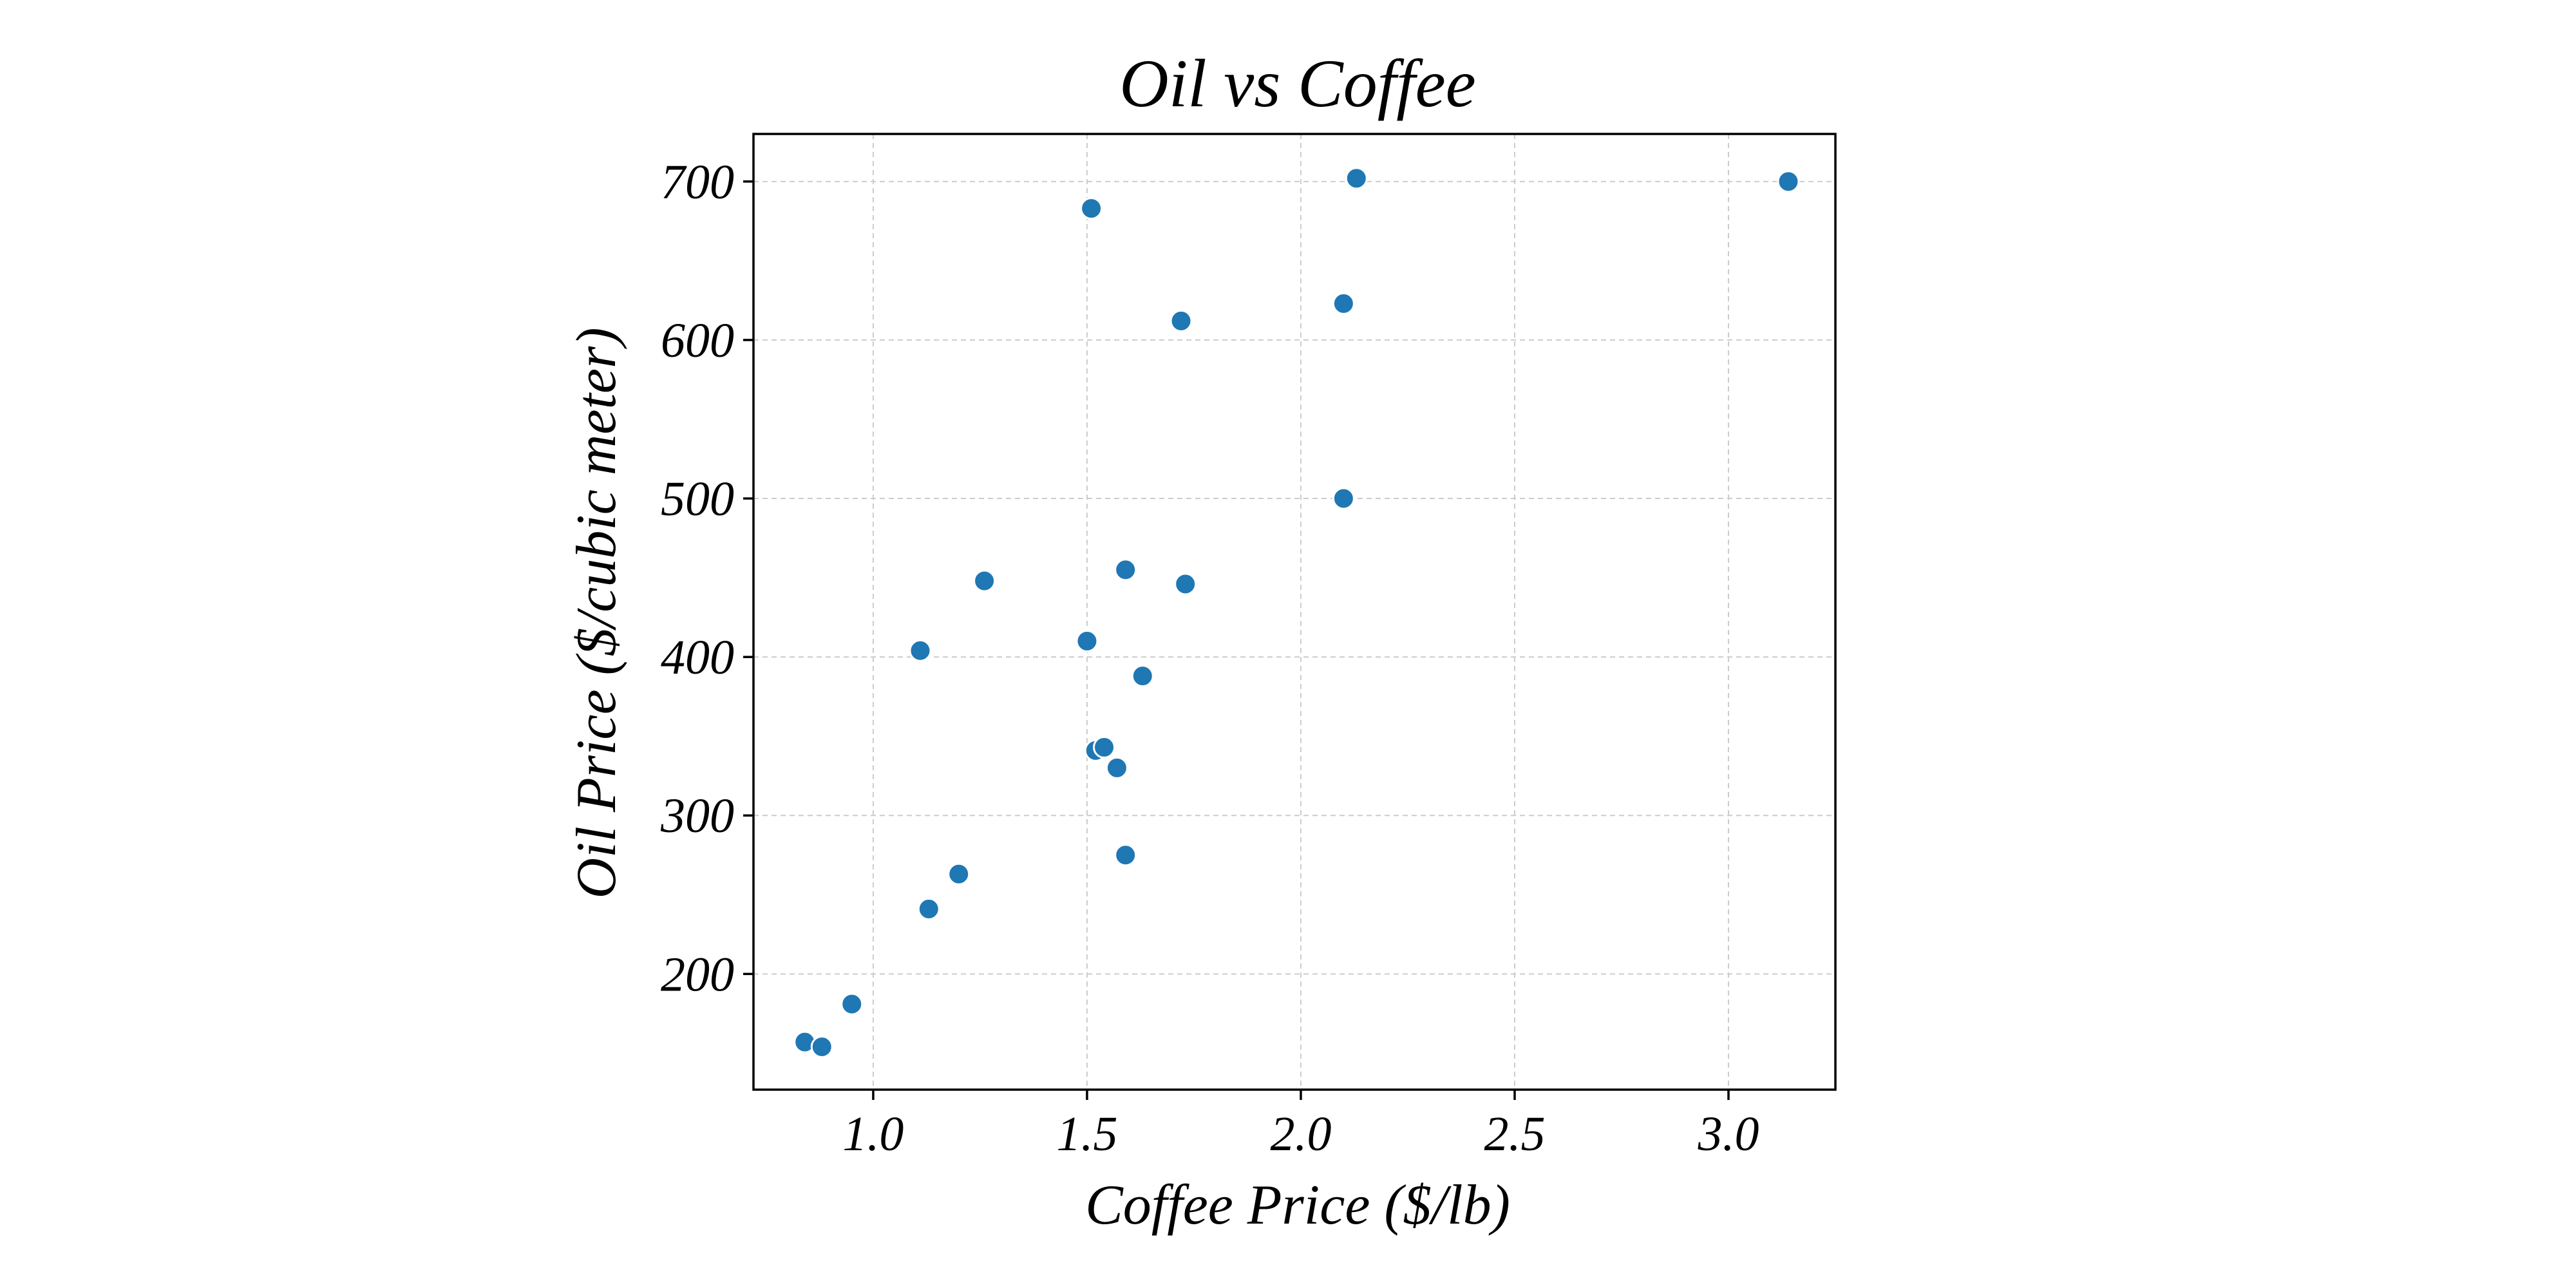  What do you see at coordinates (697, 499) in the screenshot?
I see `y-tick-label: 500` at bounding box center [697, 499].